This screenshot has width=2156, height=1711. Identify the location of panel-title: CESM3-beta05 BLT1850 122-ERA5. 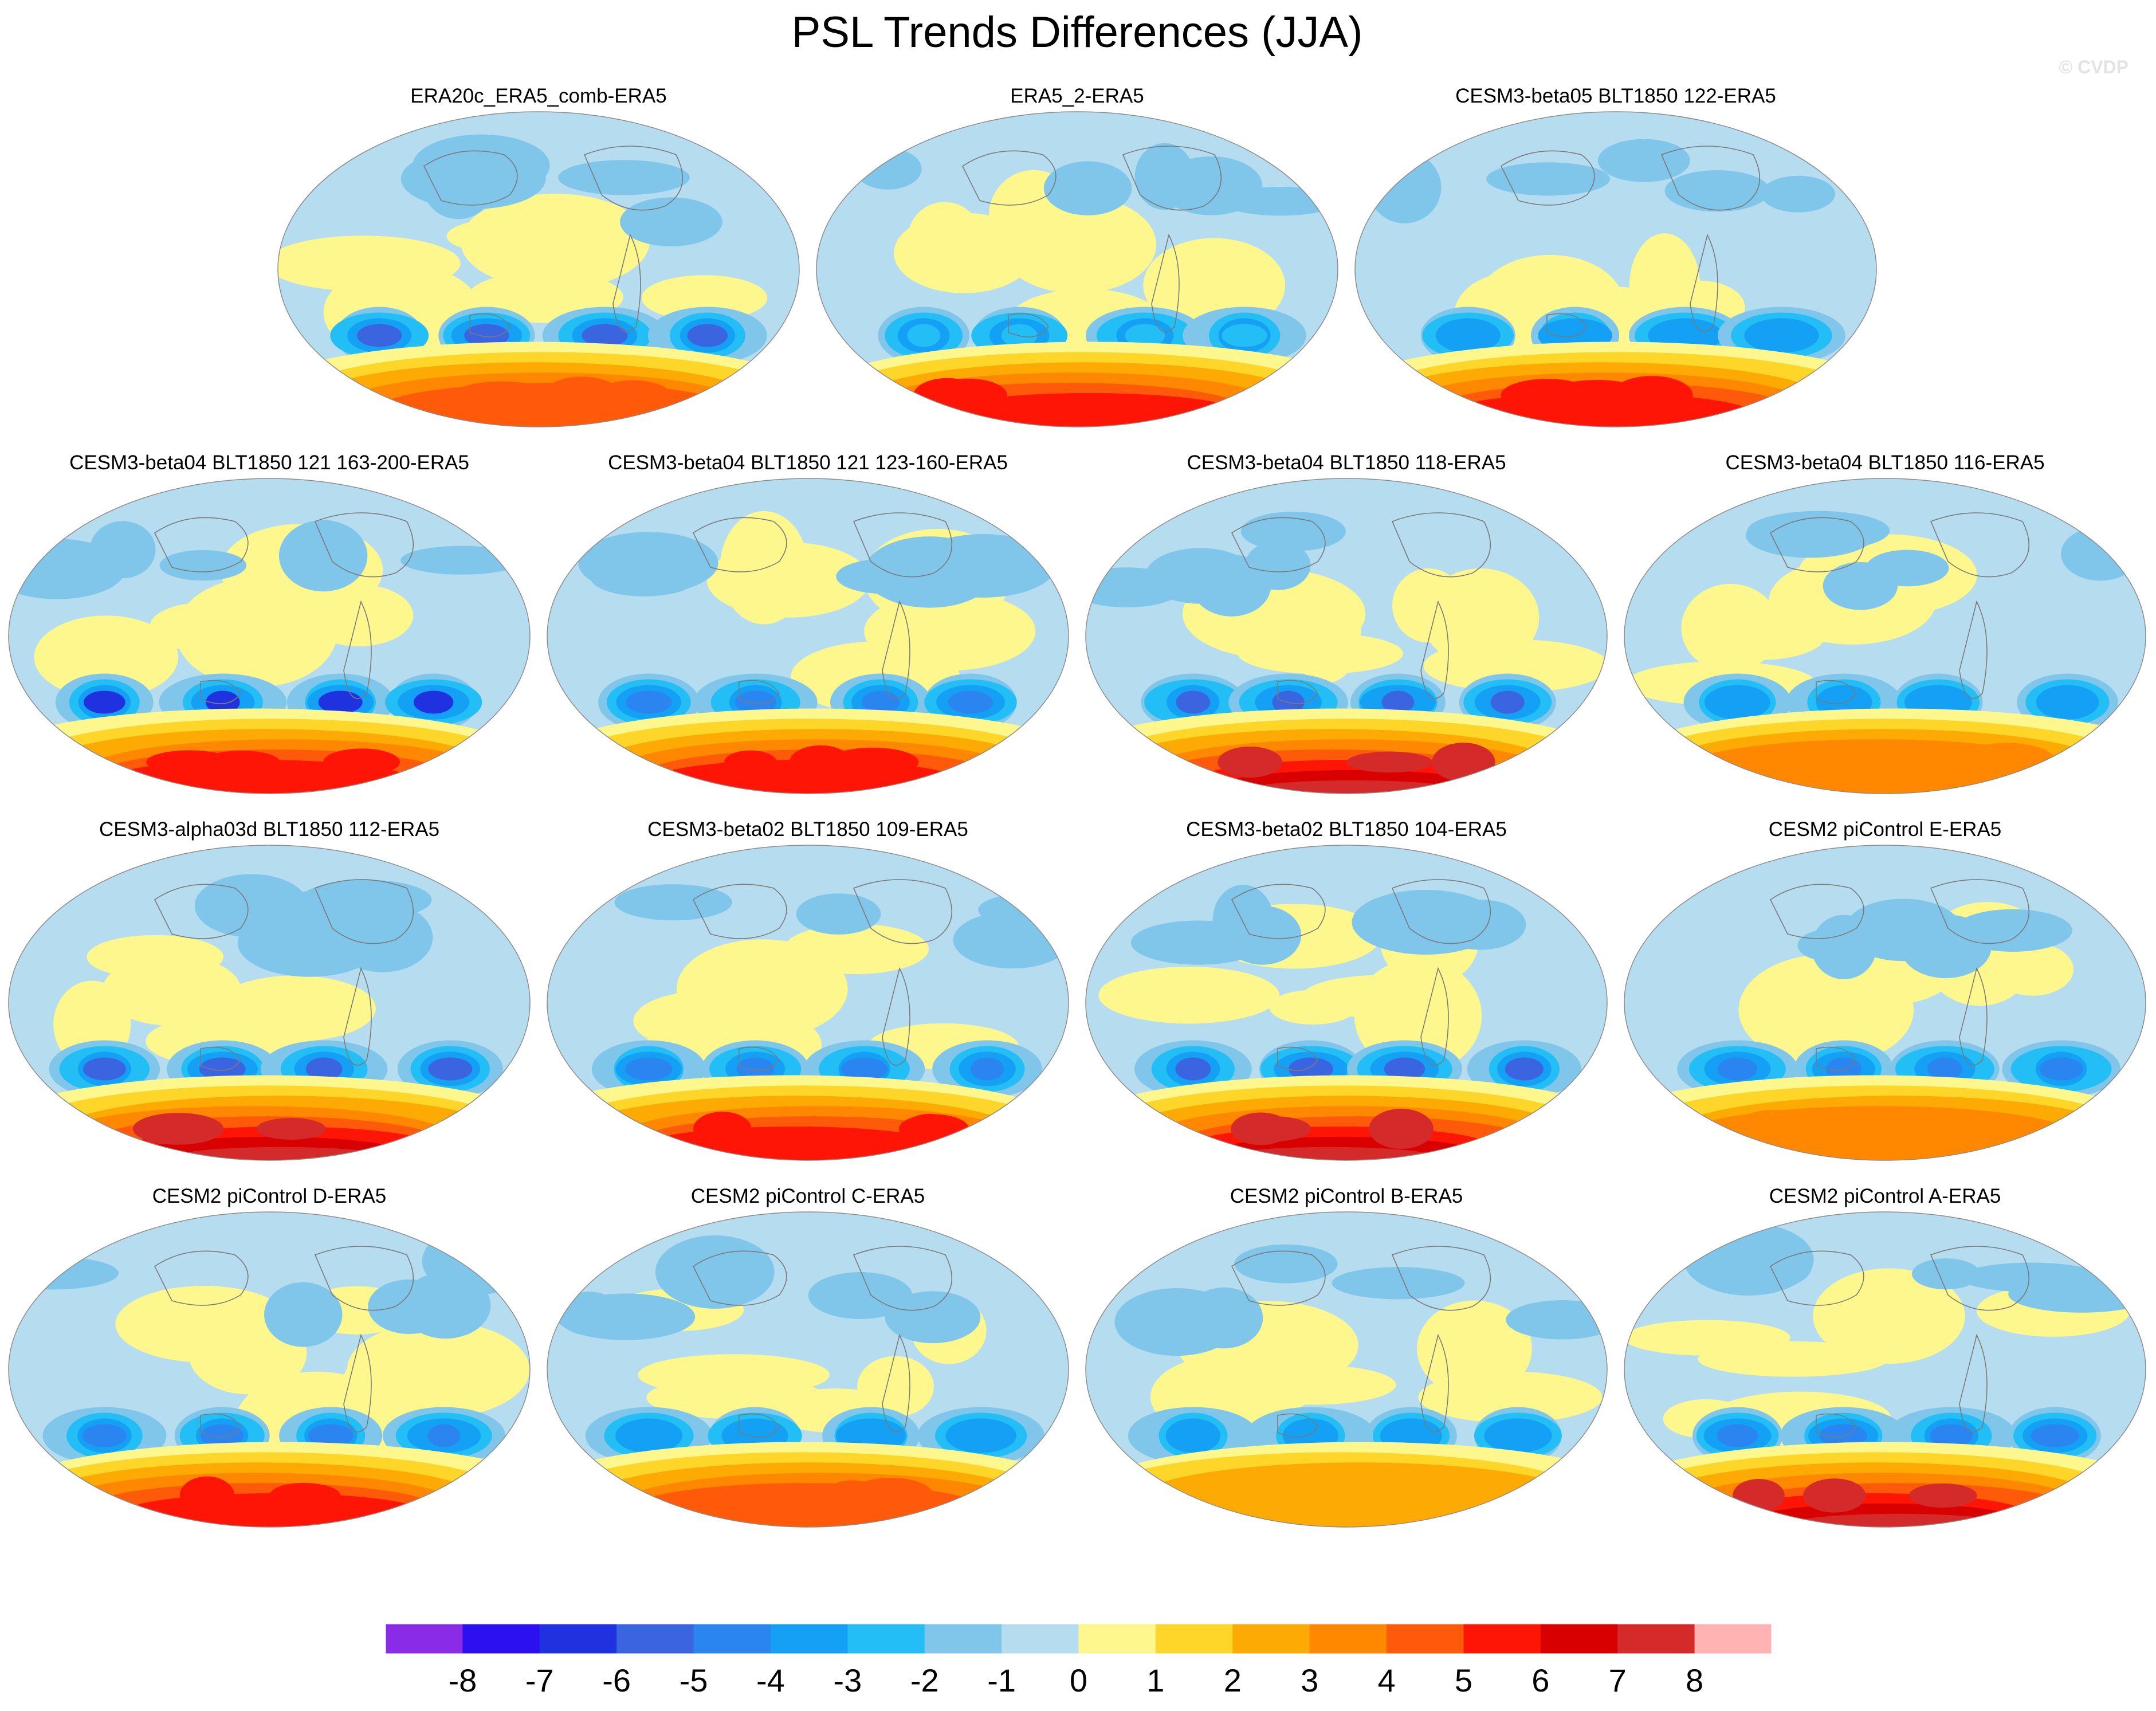
(1615, 96).